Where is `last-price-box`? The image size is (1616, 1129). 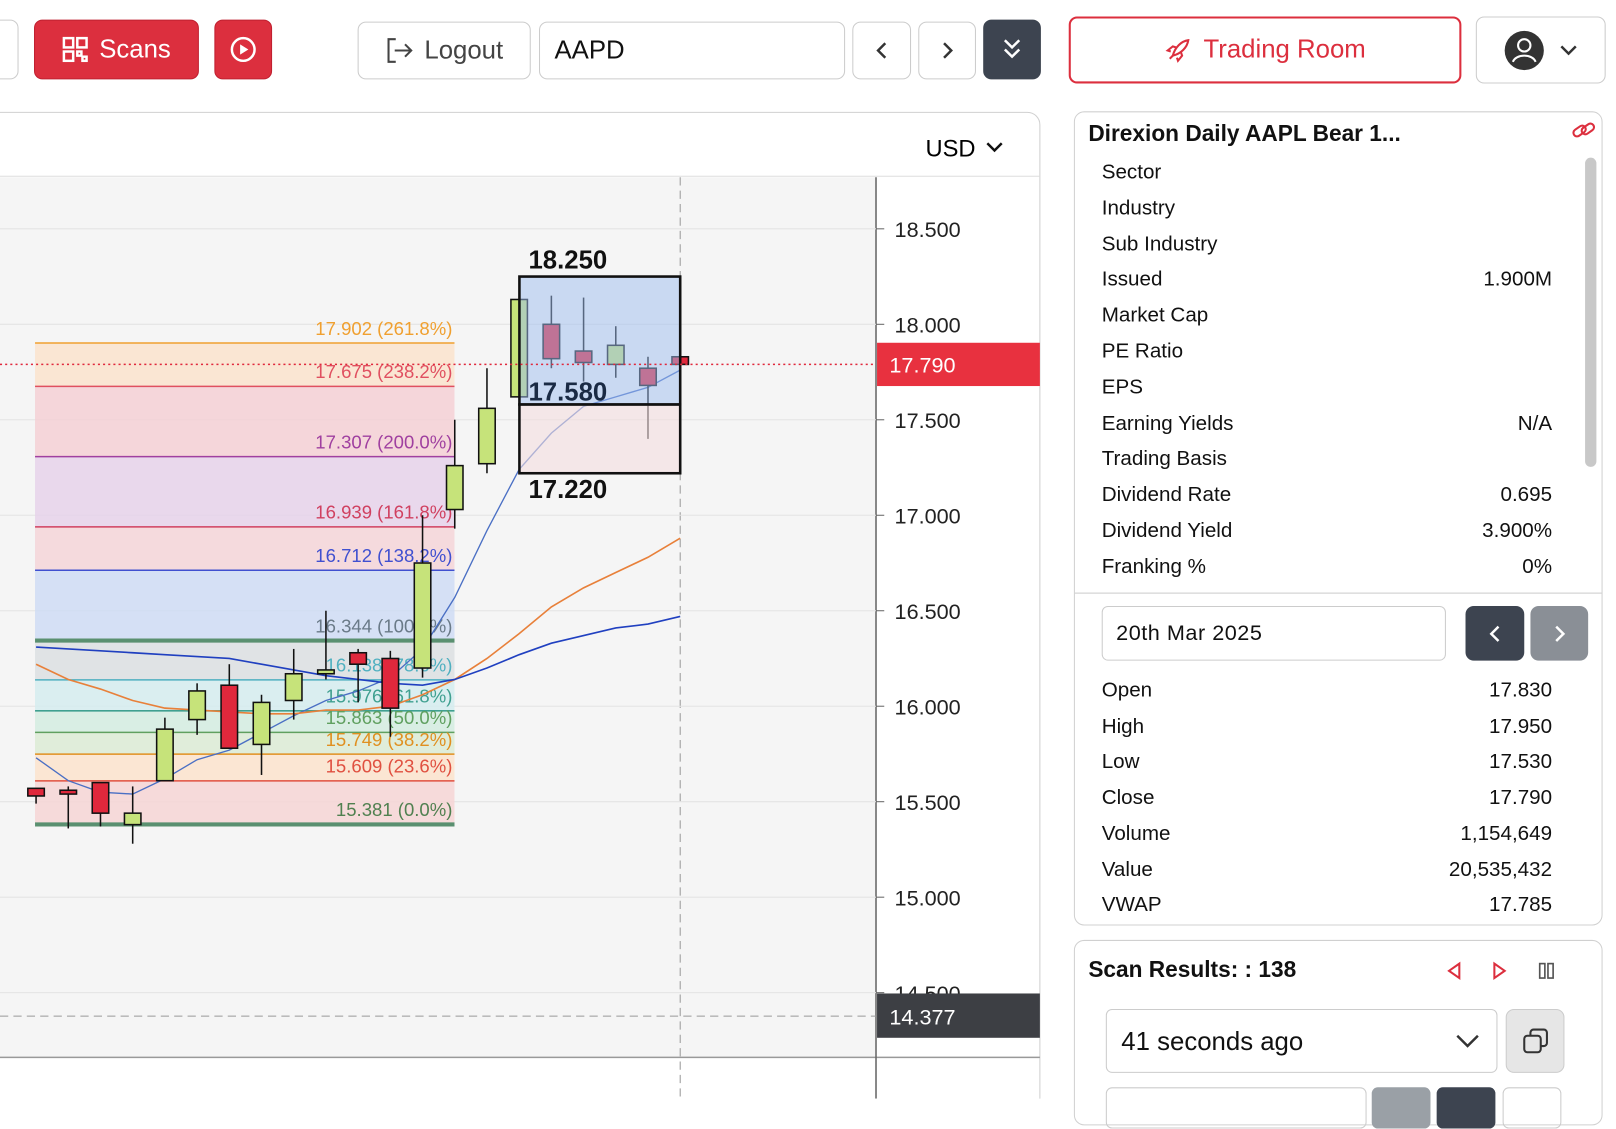 last-price-box is located at coordinates (958, 364).